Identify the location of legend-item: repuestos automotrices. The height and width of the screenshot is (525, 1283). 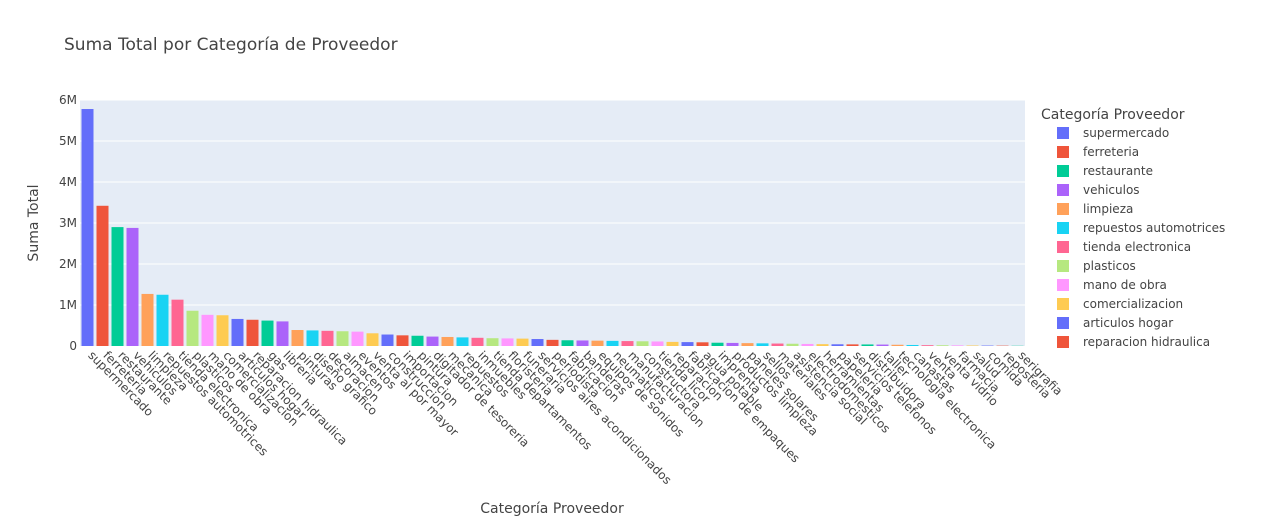
(1154, 228).